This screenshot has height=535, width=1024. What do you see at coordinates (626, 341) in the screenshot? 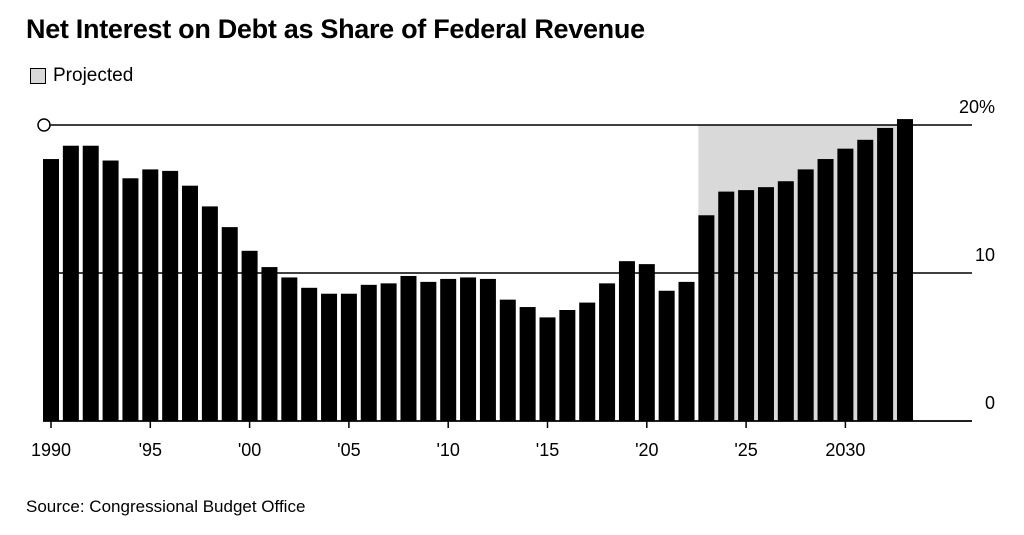
I see `bar-2019` at bounding box center [626, 341].